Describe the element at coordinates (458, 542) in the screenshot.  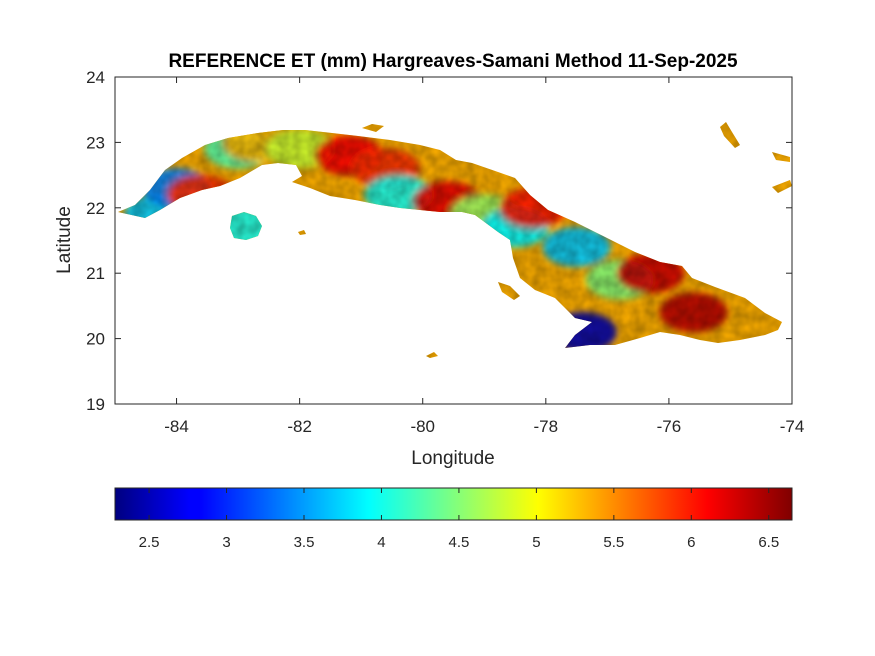
I see `colorbar-tick-label: 4.5` at that location.